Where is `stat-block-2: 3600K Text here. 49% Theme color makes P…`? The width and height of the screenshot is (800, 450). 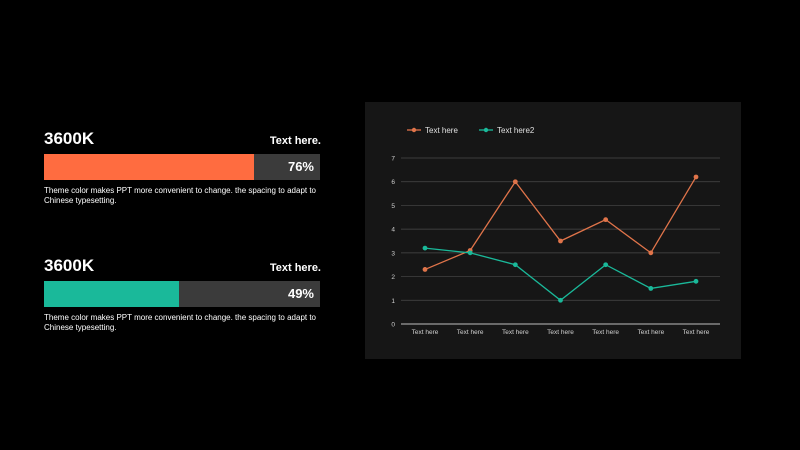 stat-block-2: 3600K Text here. 49% Theme color makes P… is located at coordinates (182, 292).